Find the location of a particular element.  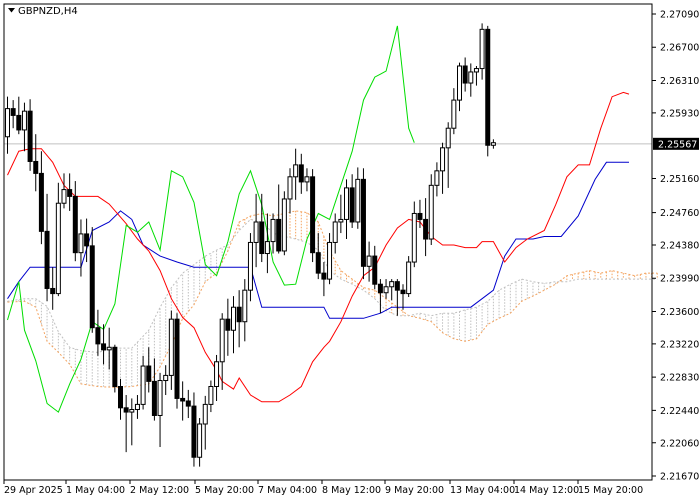

y-tick-label: 2.23990 is located at coordinates (679, 279).